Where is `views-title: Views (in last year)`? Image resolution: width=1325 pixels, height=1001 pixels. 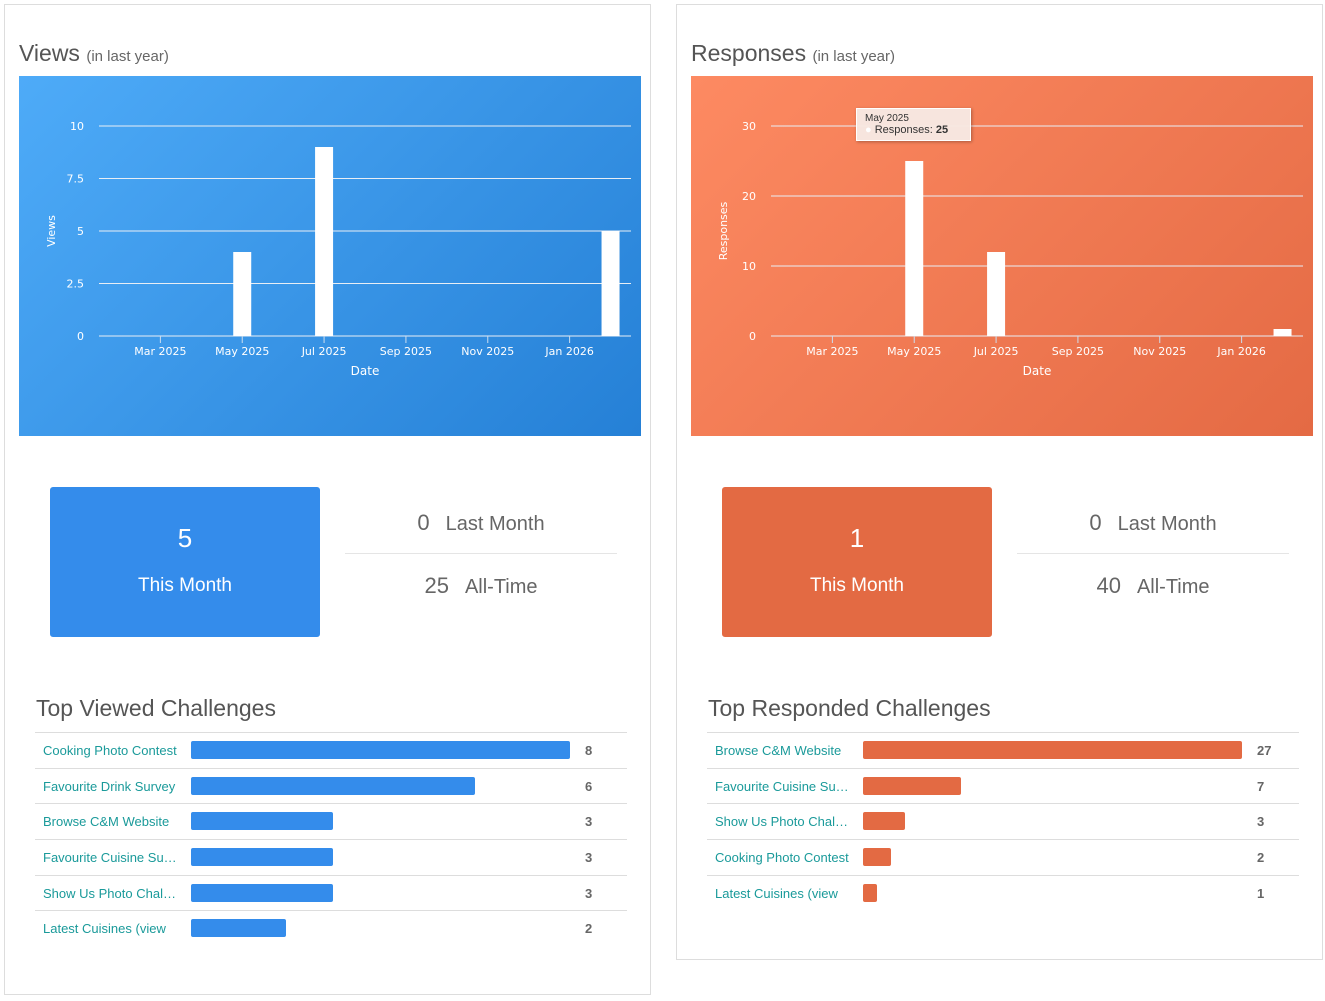 views-title: Views (in last year) is located at coordinates (94, 53).